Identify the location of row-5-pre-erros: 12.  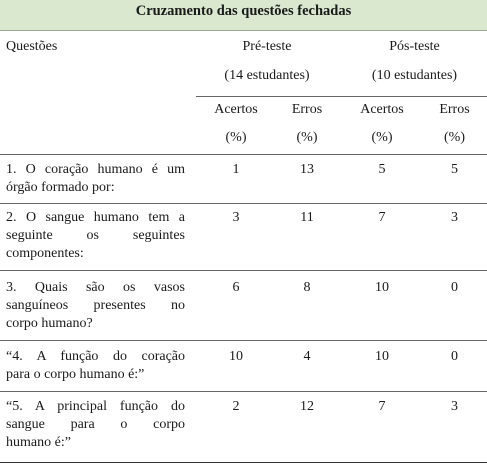
(307, 406).